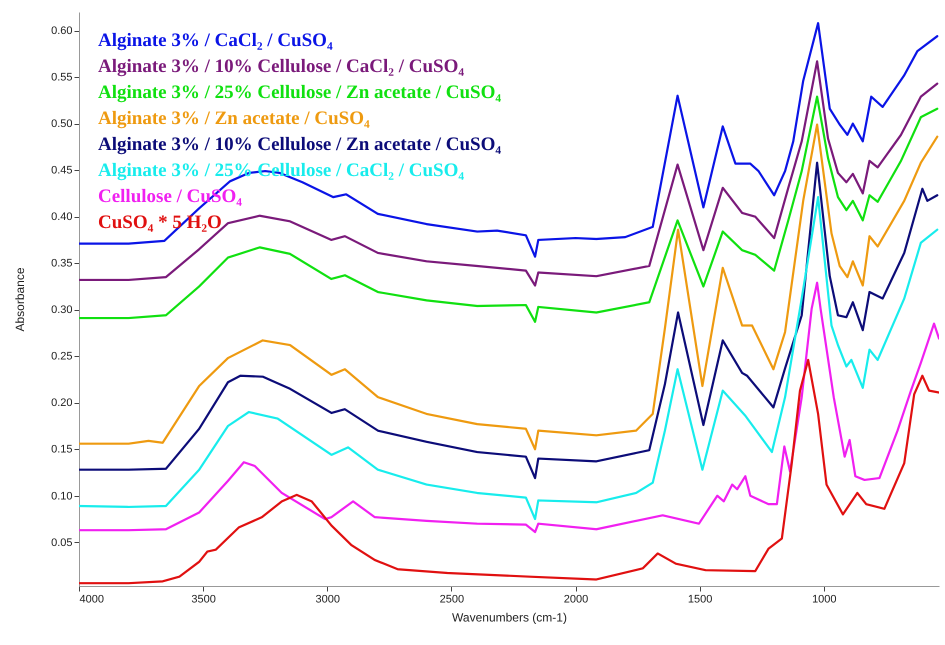 This screenshot has height=645, width=945. Describe the element at coordinates (203, 600) in the screenshot. I see `x-tick-label: 3500` at that location.